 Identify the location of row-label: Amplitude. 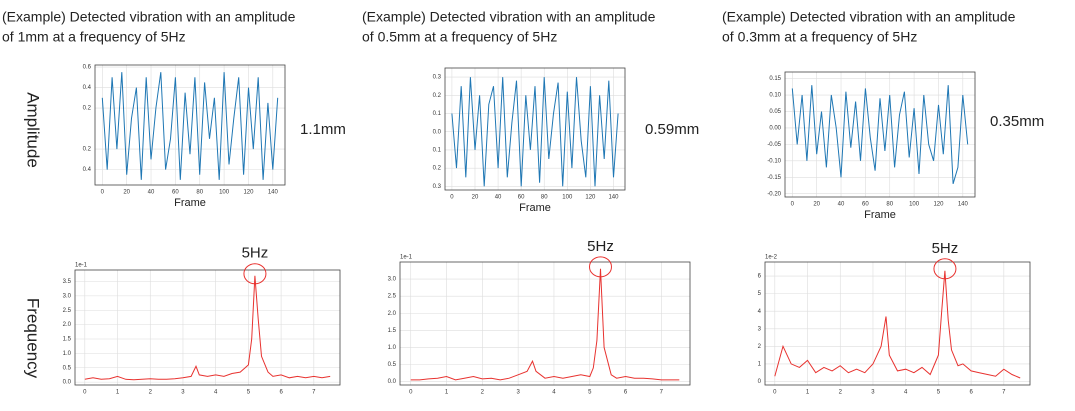
(33, 130).